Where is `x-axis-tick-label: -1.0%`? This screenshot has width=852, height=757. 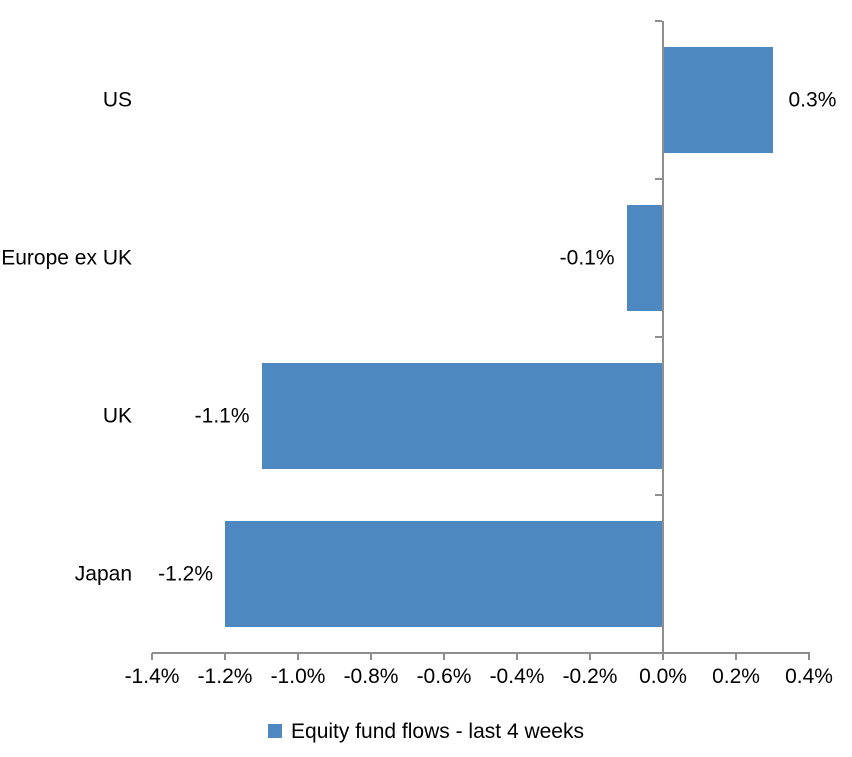
x-axis-tick-label: -1.0% is located at coordinates (298, 676).